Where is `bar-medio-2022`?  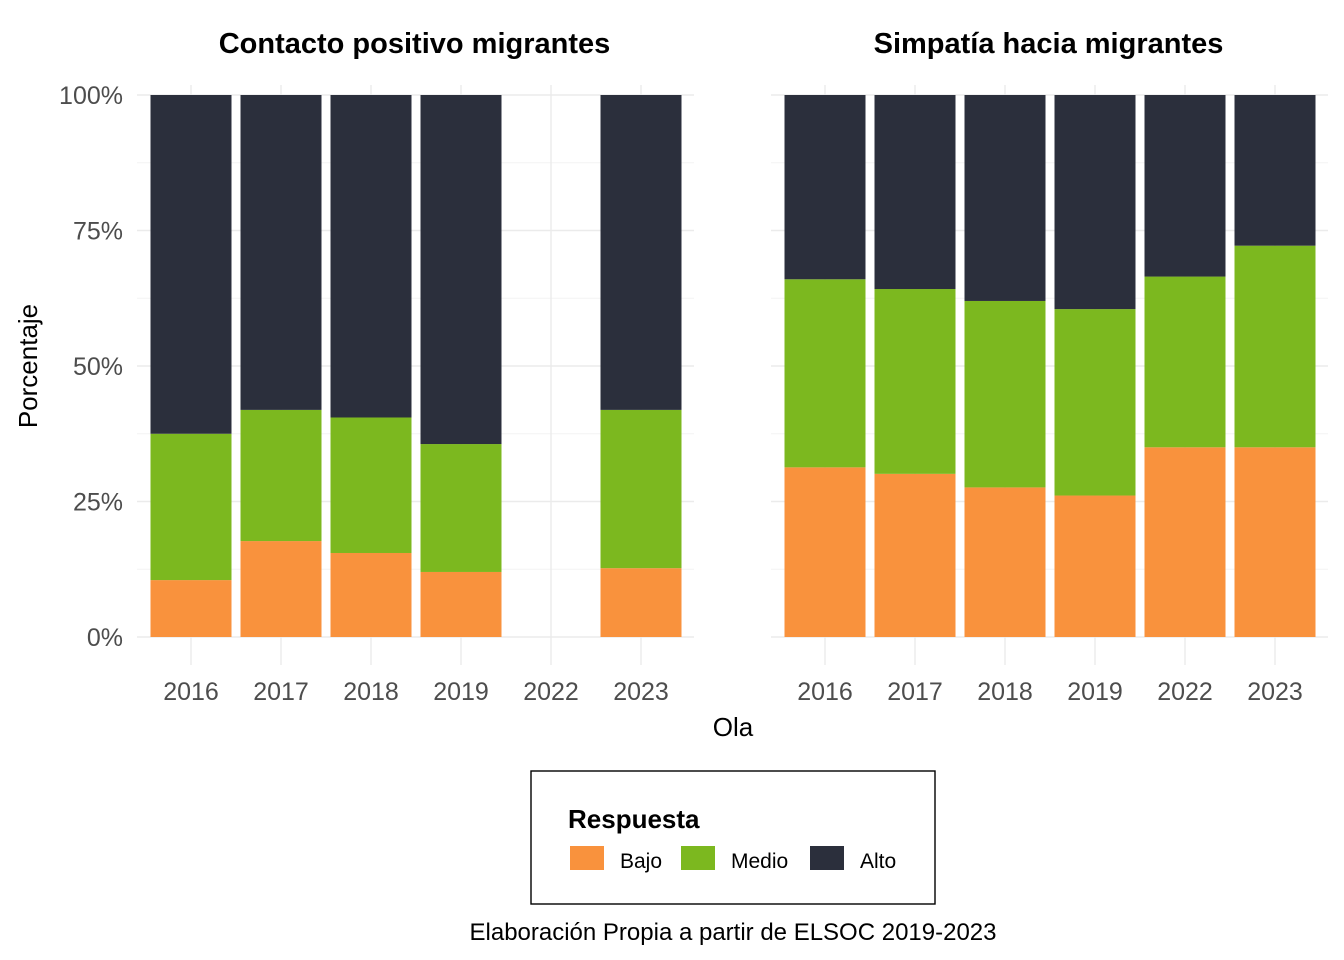 bar-medio-2022 is located at coordinates (1185, 362).